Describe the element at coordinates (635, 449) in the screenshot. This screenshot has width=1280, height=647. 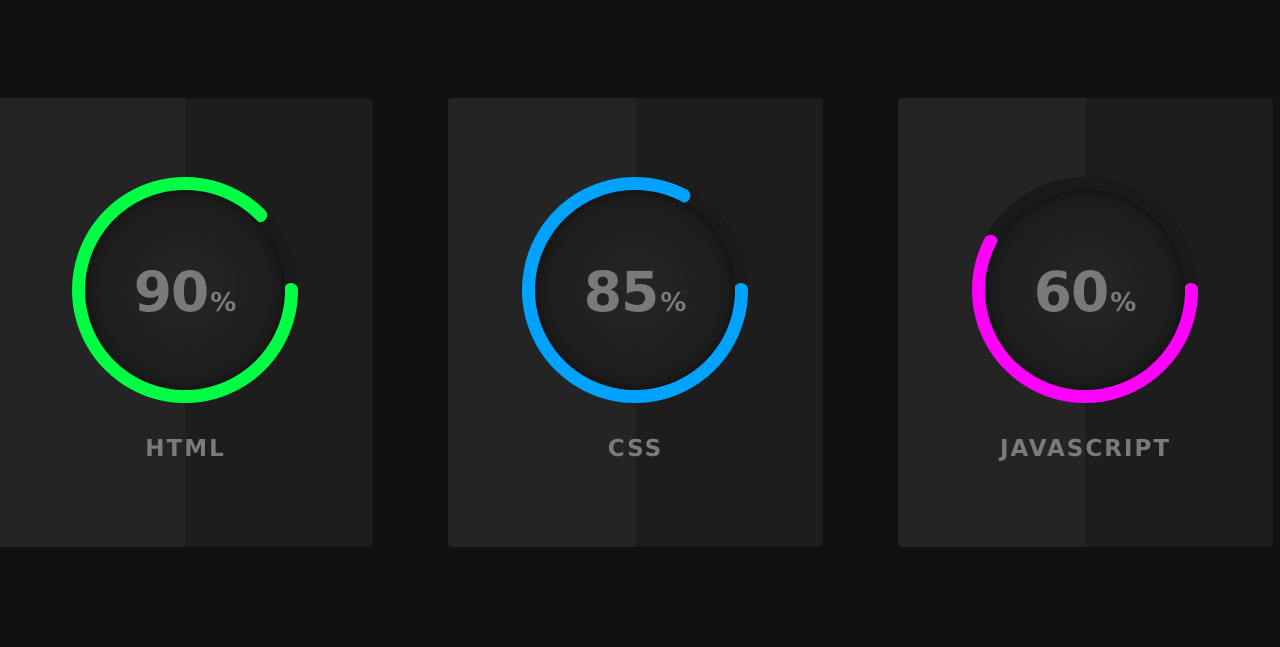
I see `skill-label: CSS` at that location.